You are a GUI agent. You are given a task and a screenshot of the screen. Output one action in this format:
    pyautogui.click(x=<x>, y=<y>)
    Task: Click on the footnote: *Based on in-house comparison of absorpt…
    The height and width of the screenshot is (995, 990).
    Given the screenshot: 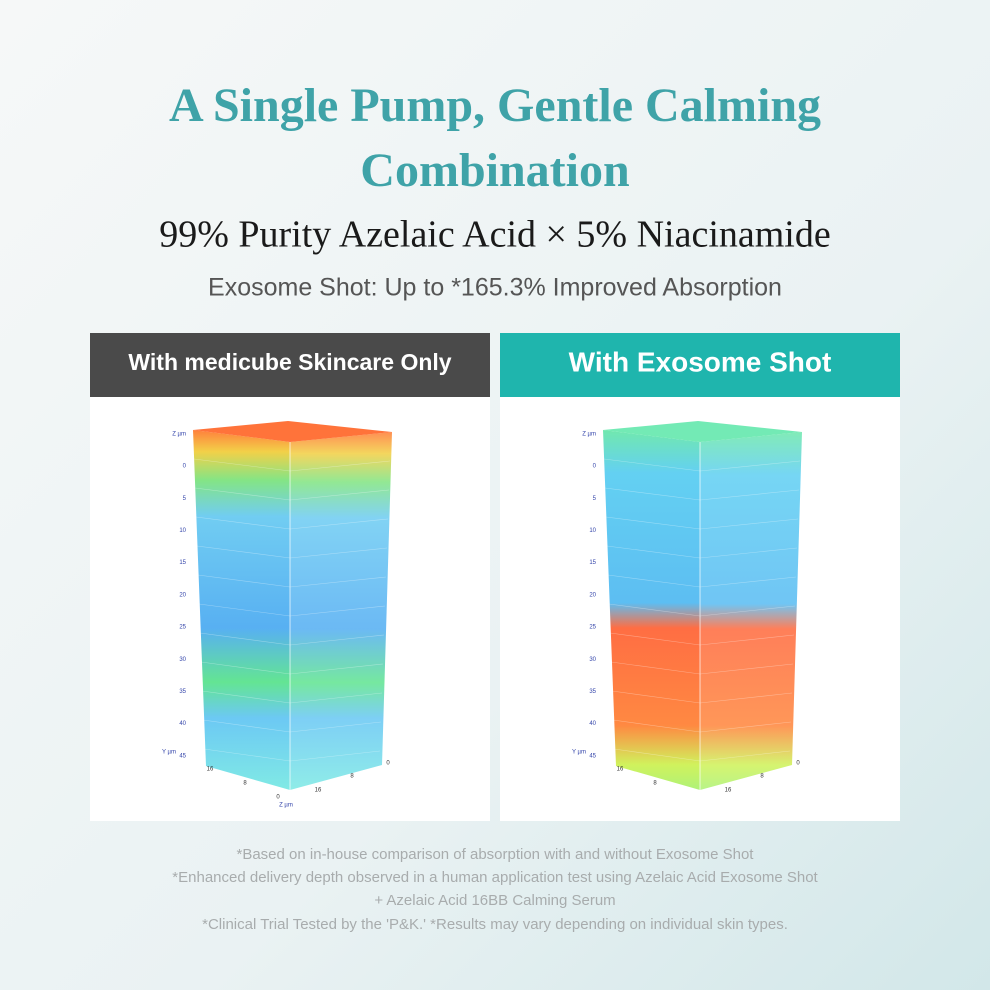 What is the action you would take?
    pyautogui.click(x=496, y=854)
    